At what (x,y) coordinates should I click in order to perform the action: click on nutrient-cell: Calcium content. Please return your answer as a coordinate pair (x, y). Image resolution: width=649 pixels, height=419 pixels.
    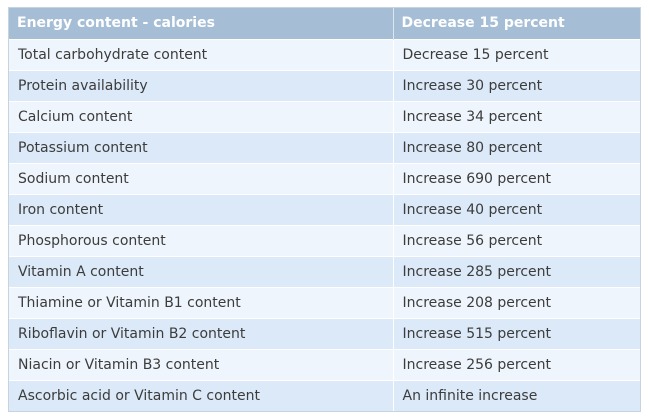
    Looking at the image, I should click on (201, 116).